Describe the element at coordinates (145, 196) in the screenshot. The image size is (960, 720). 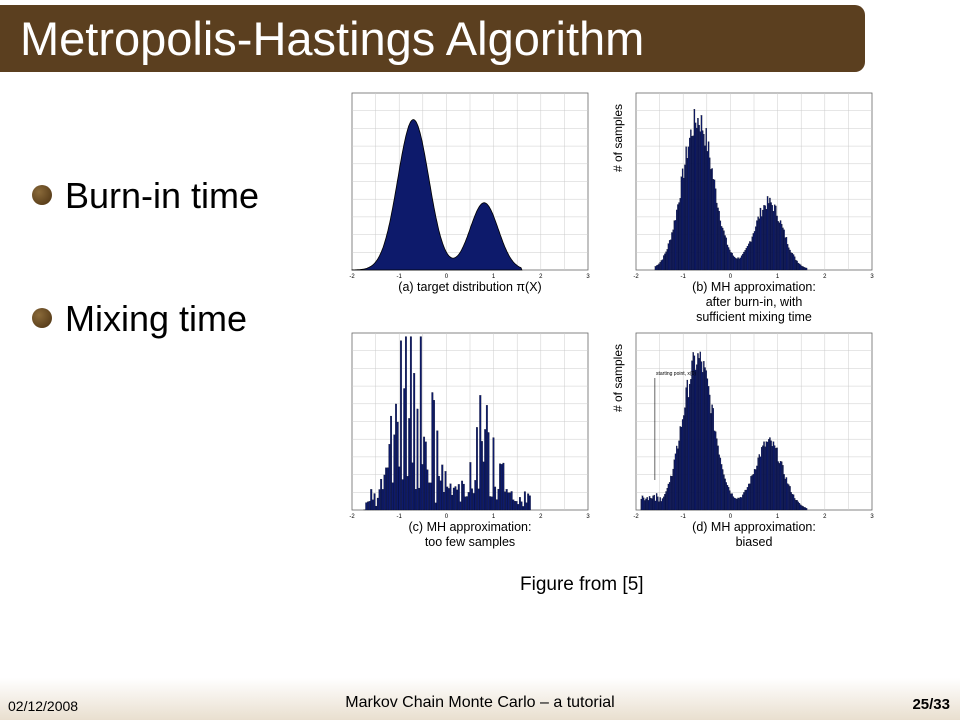
I see `bullet: Burn-in time` at that location.